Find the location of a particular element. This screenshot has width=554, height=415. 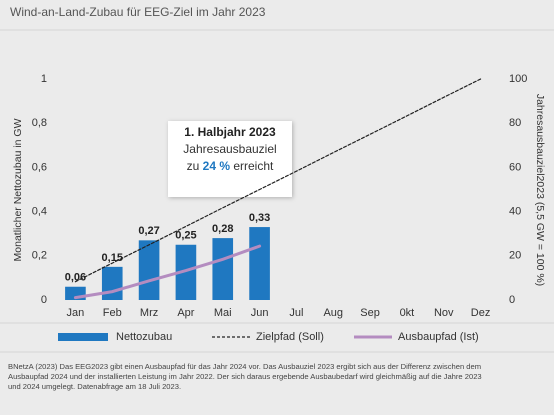

x-tick-label: Apr is located at coordinates (185, 313).